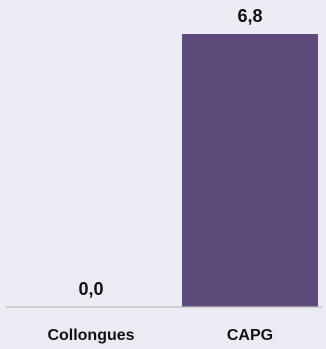 The height and width of the screenshot is (349, 326). I want to click on x-tick-label-capg: CAPG, so click(250, 335).